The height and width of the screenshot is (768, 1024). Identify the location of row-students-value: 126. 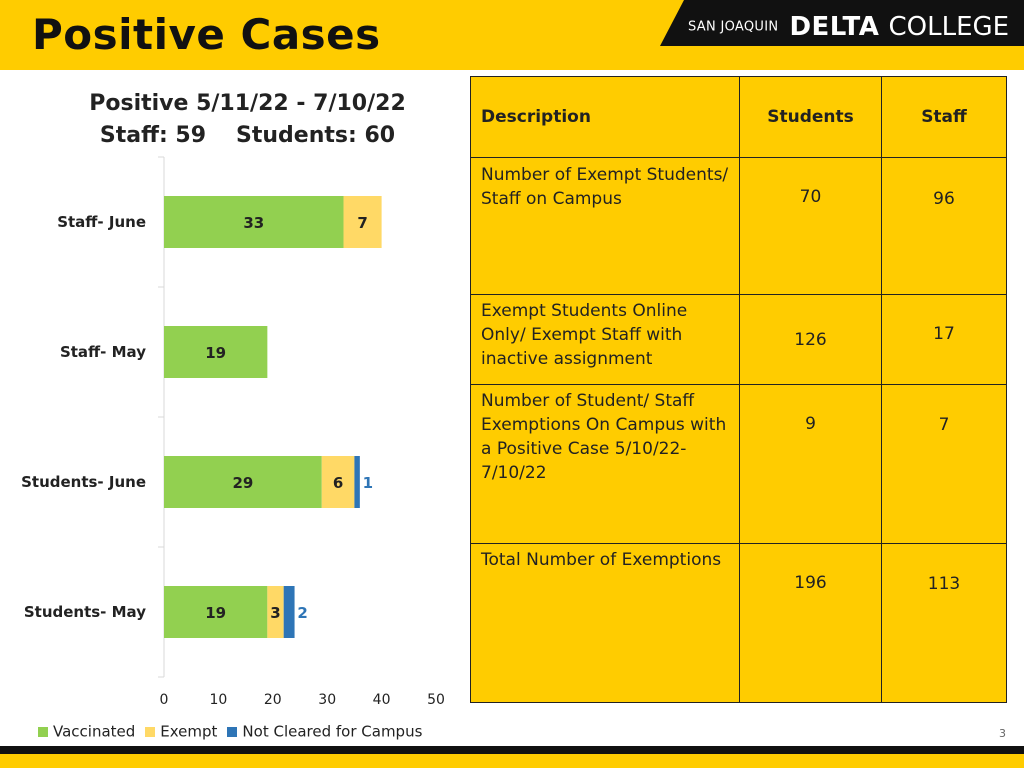
(810, 339).